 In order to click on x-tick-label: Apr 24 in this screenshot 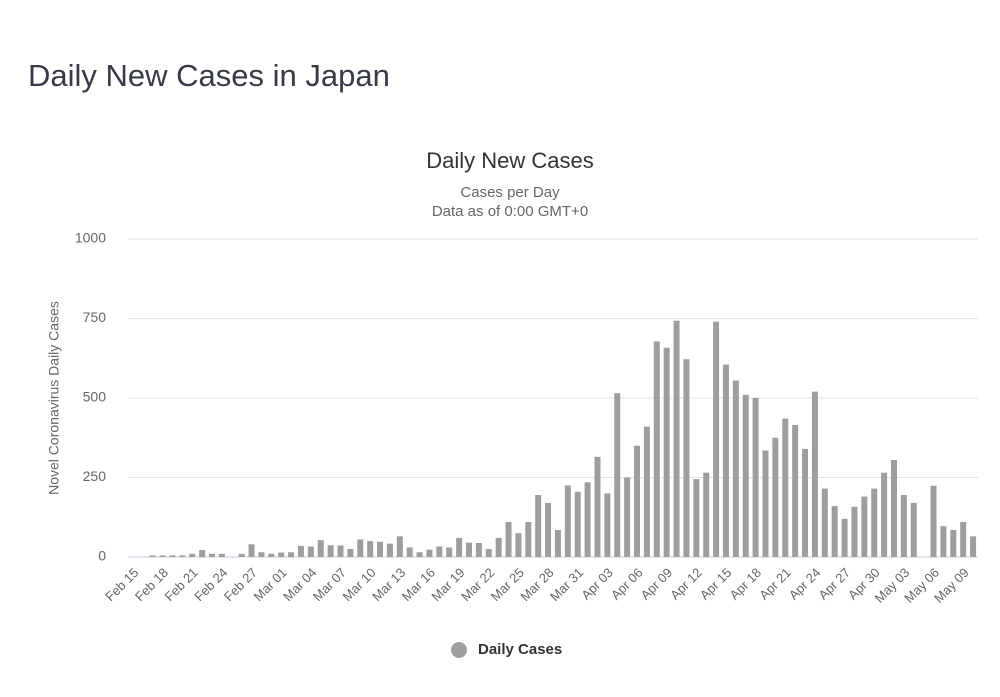, I will do `click(805, 584)`.